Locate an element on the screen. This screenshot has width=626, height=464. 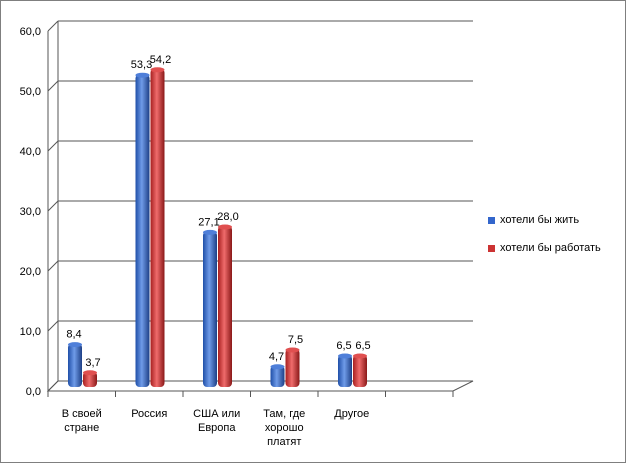
legend-swatch-work is located at coordinates (491, 248).